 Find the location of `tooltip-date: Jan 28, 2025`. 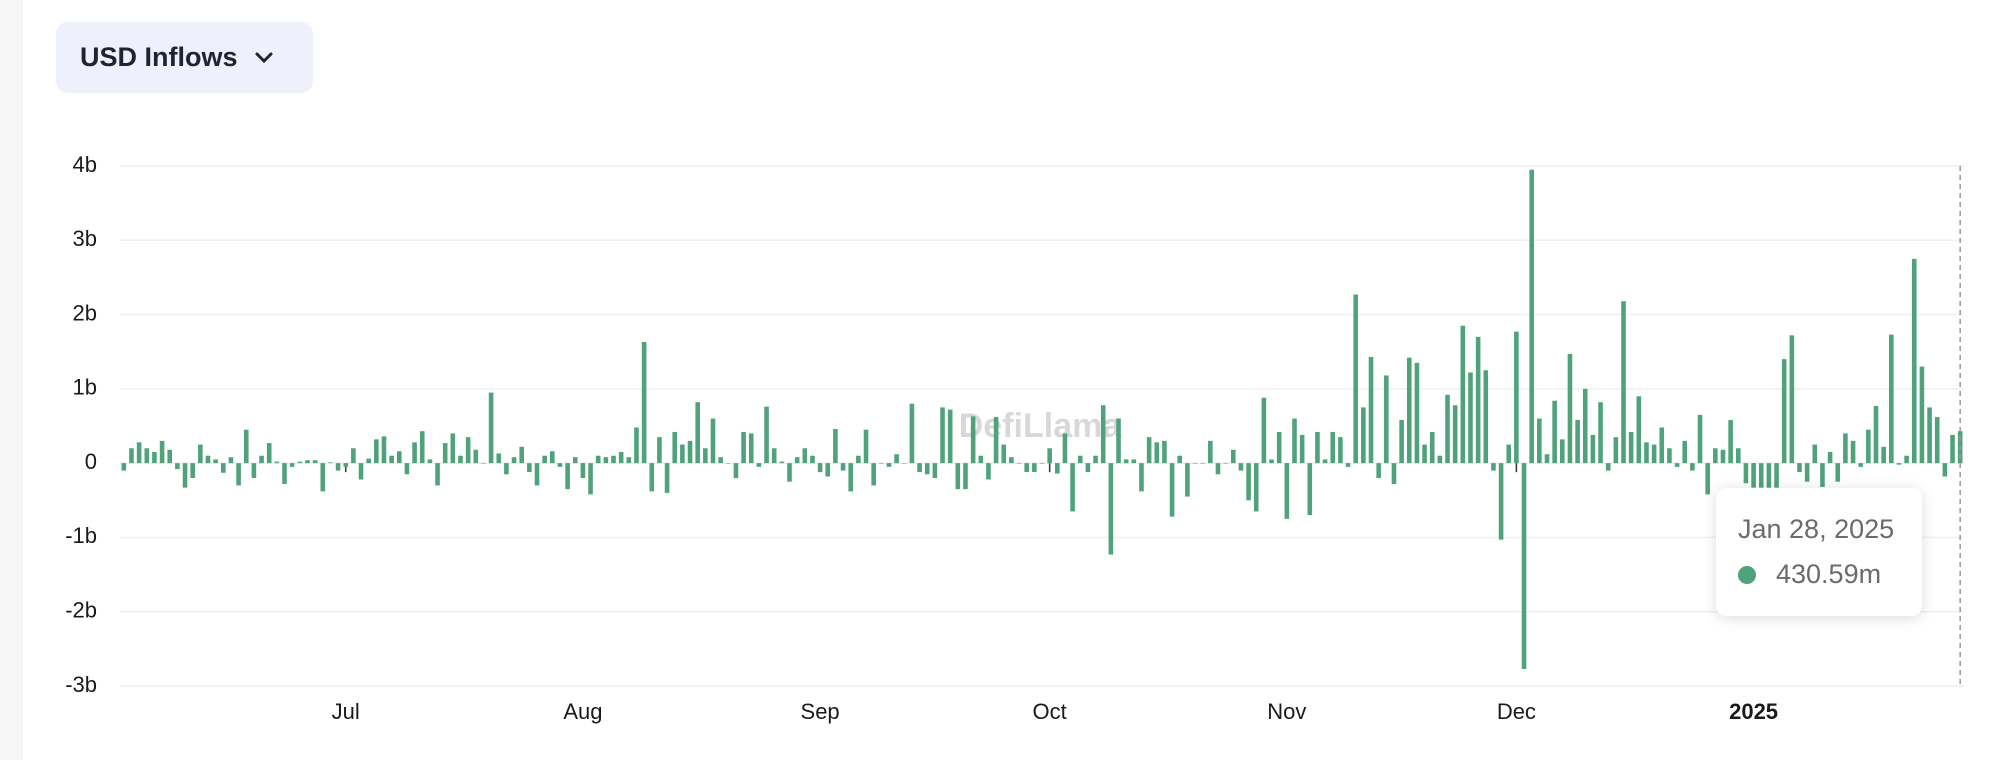

tooltip-date: Jan 28, 2025 is located at coordinates (1816, 529).